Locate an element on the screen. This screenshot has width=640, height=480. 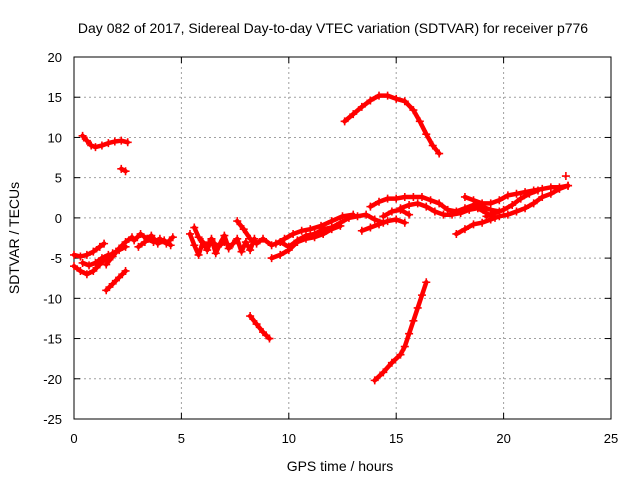
y-tick-label: 0 is located at coordinates (58, 218).